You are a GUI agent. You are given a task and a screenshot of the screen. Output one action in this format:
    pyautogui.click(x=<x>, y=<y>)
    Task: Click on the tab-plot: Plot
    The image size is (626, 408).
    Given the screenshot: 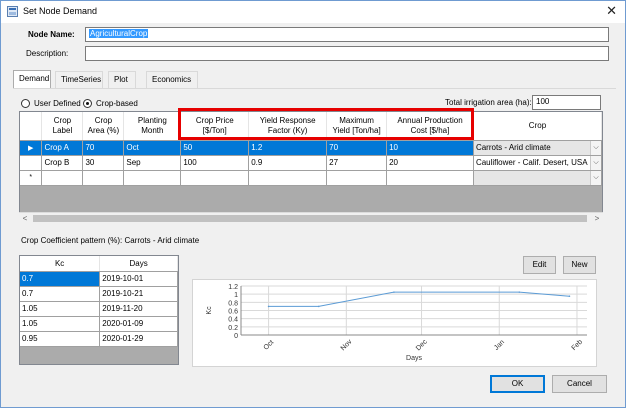 What is the action you would take?
    pyautogui.click(x=122, y=79)
    